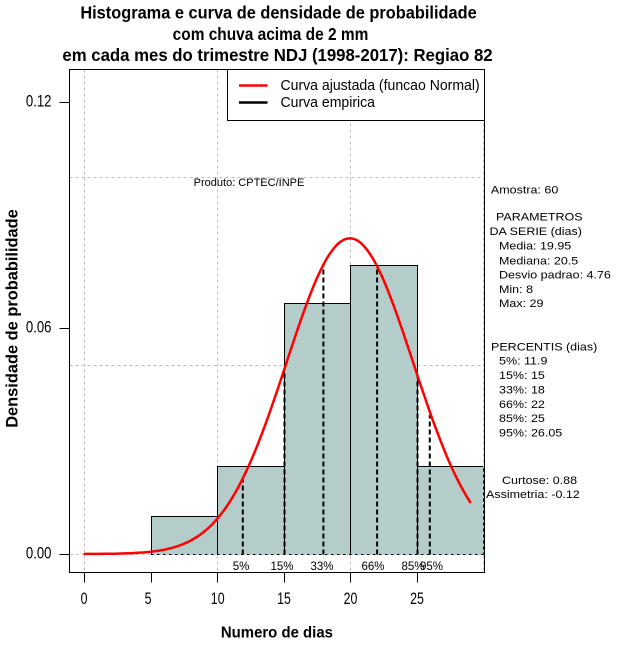 The width and height of the screenshot is (640, 660). Describe the element at coordinates (530, 433) in the screenshot. I see `svg-text: 95%: 26.05` at that location.